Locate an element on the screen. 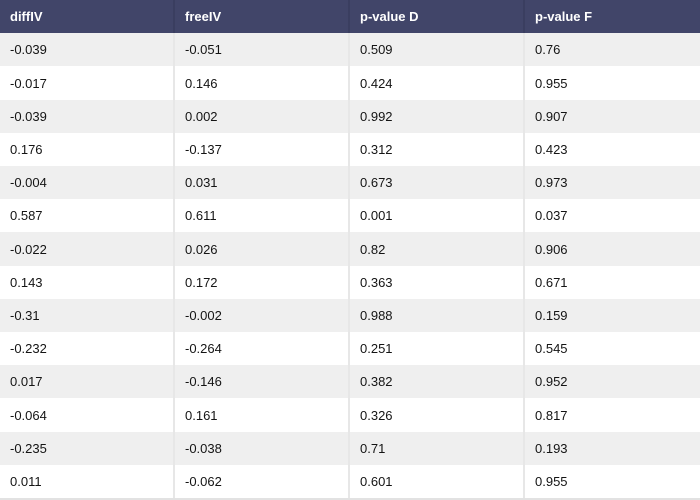 The width and height of the screenshot is (700, 500). table-cell: -0.235 is located at coordinates (87, 448).